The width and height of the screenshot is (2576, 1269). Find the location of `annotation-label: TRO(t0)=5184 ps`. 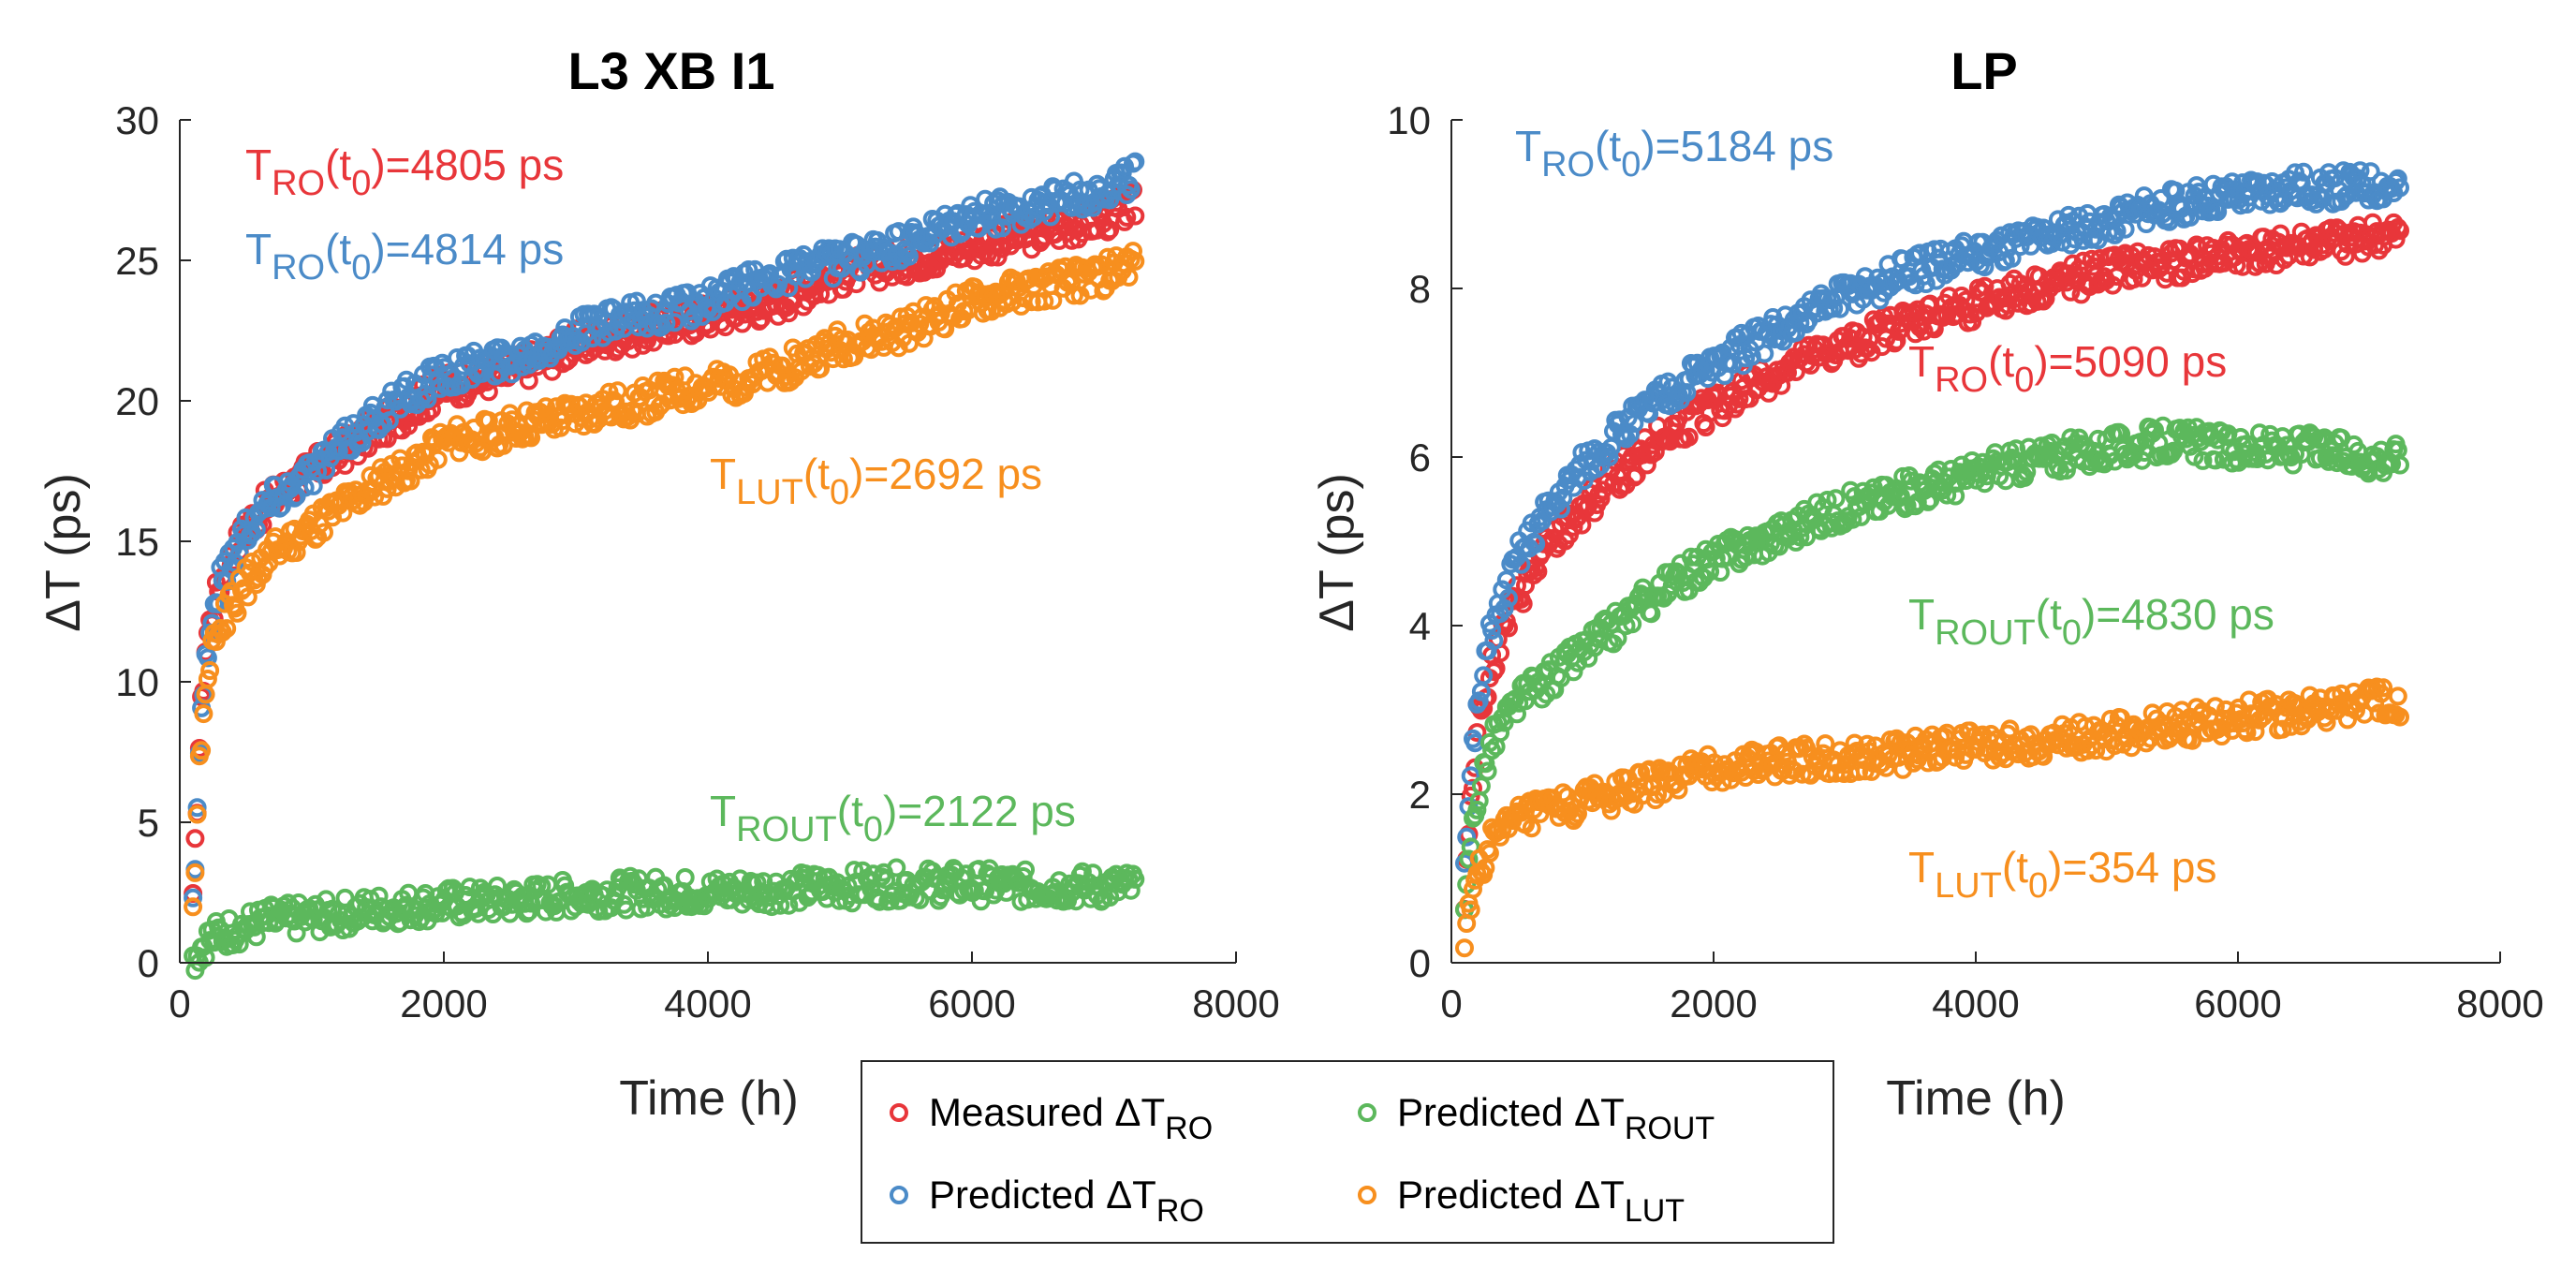

annotation-label: TRO(t0)=5184 ps is located at coordinates (1674, 153).